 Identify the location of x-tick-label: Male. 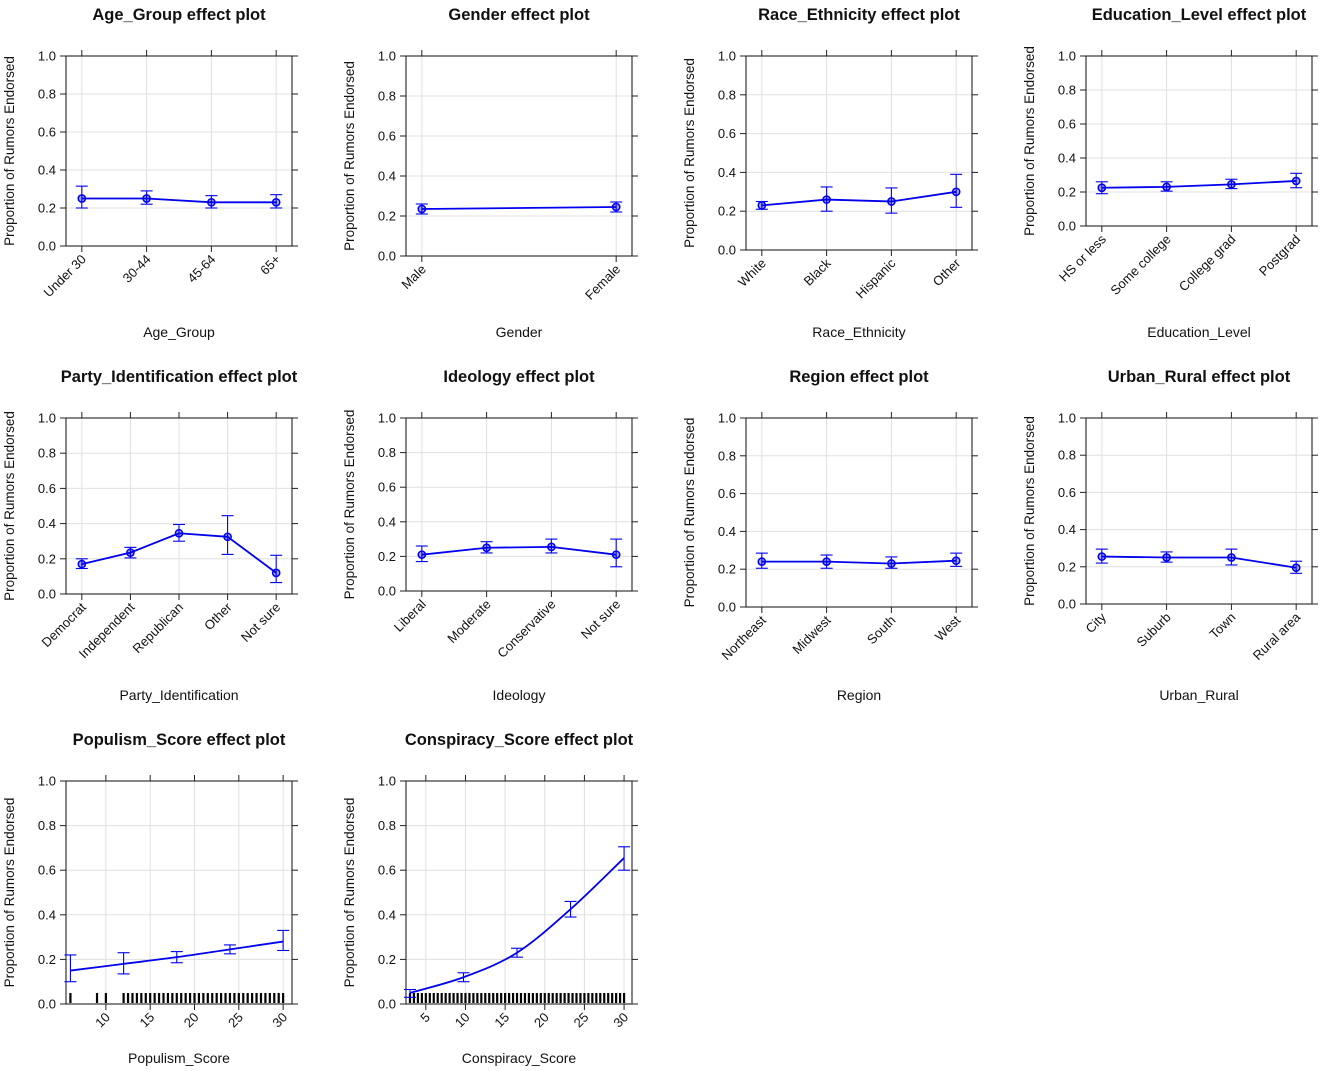
(413, 277).